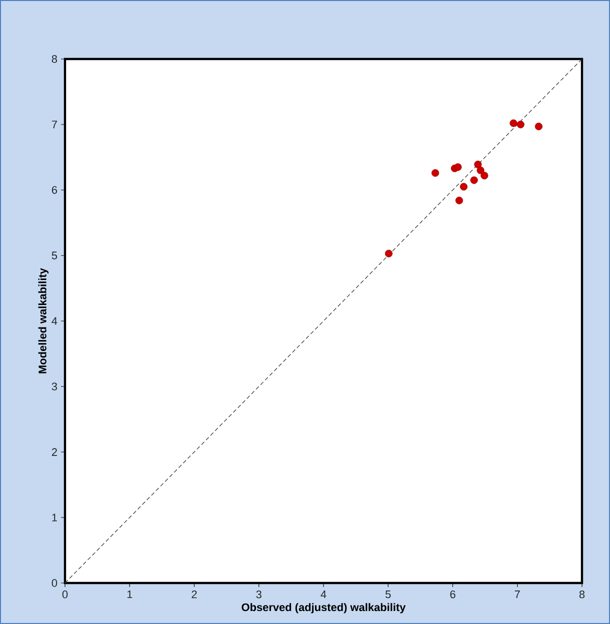 The width and height of the screenshot is (610, 624). What do you see at coordinates (55, 190) in the screenshot?
I see `y-tick-label: 6` at bounding box center [55, 190].